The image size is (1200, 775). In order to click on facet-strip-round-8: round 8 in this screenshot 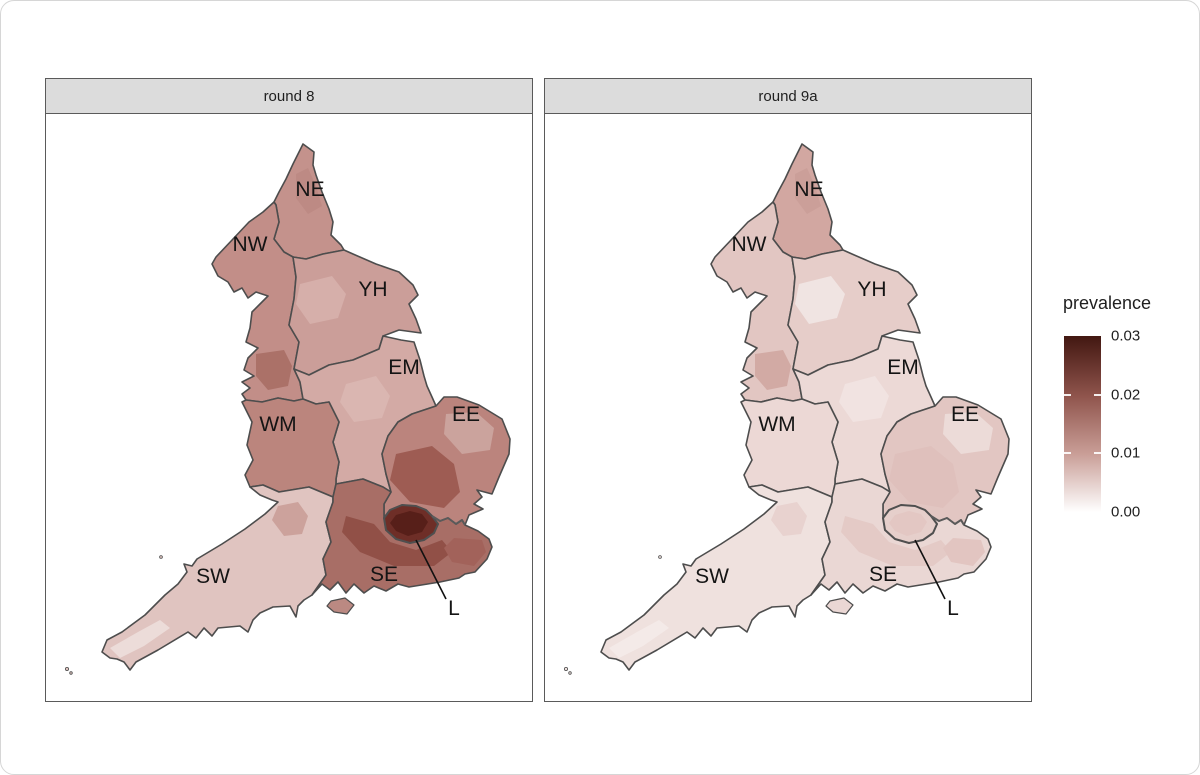, I will do `click(289, 96)`.